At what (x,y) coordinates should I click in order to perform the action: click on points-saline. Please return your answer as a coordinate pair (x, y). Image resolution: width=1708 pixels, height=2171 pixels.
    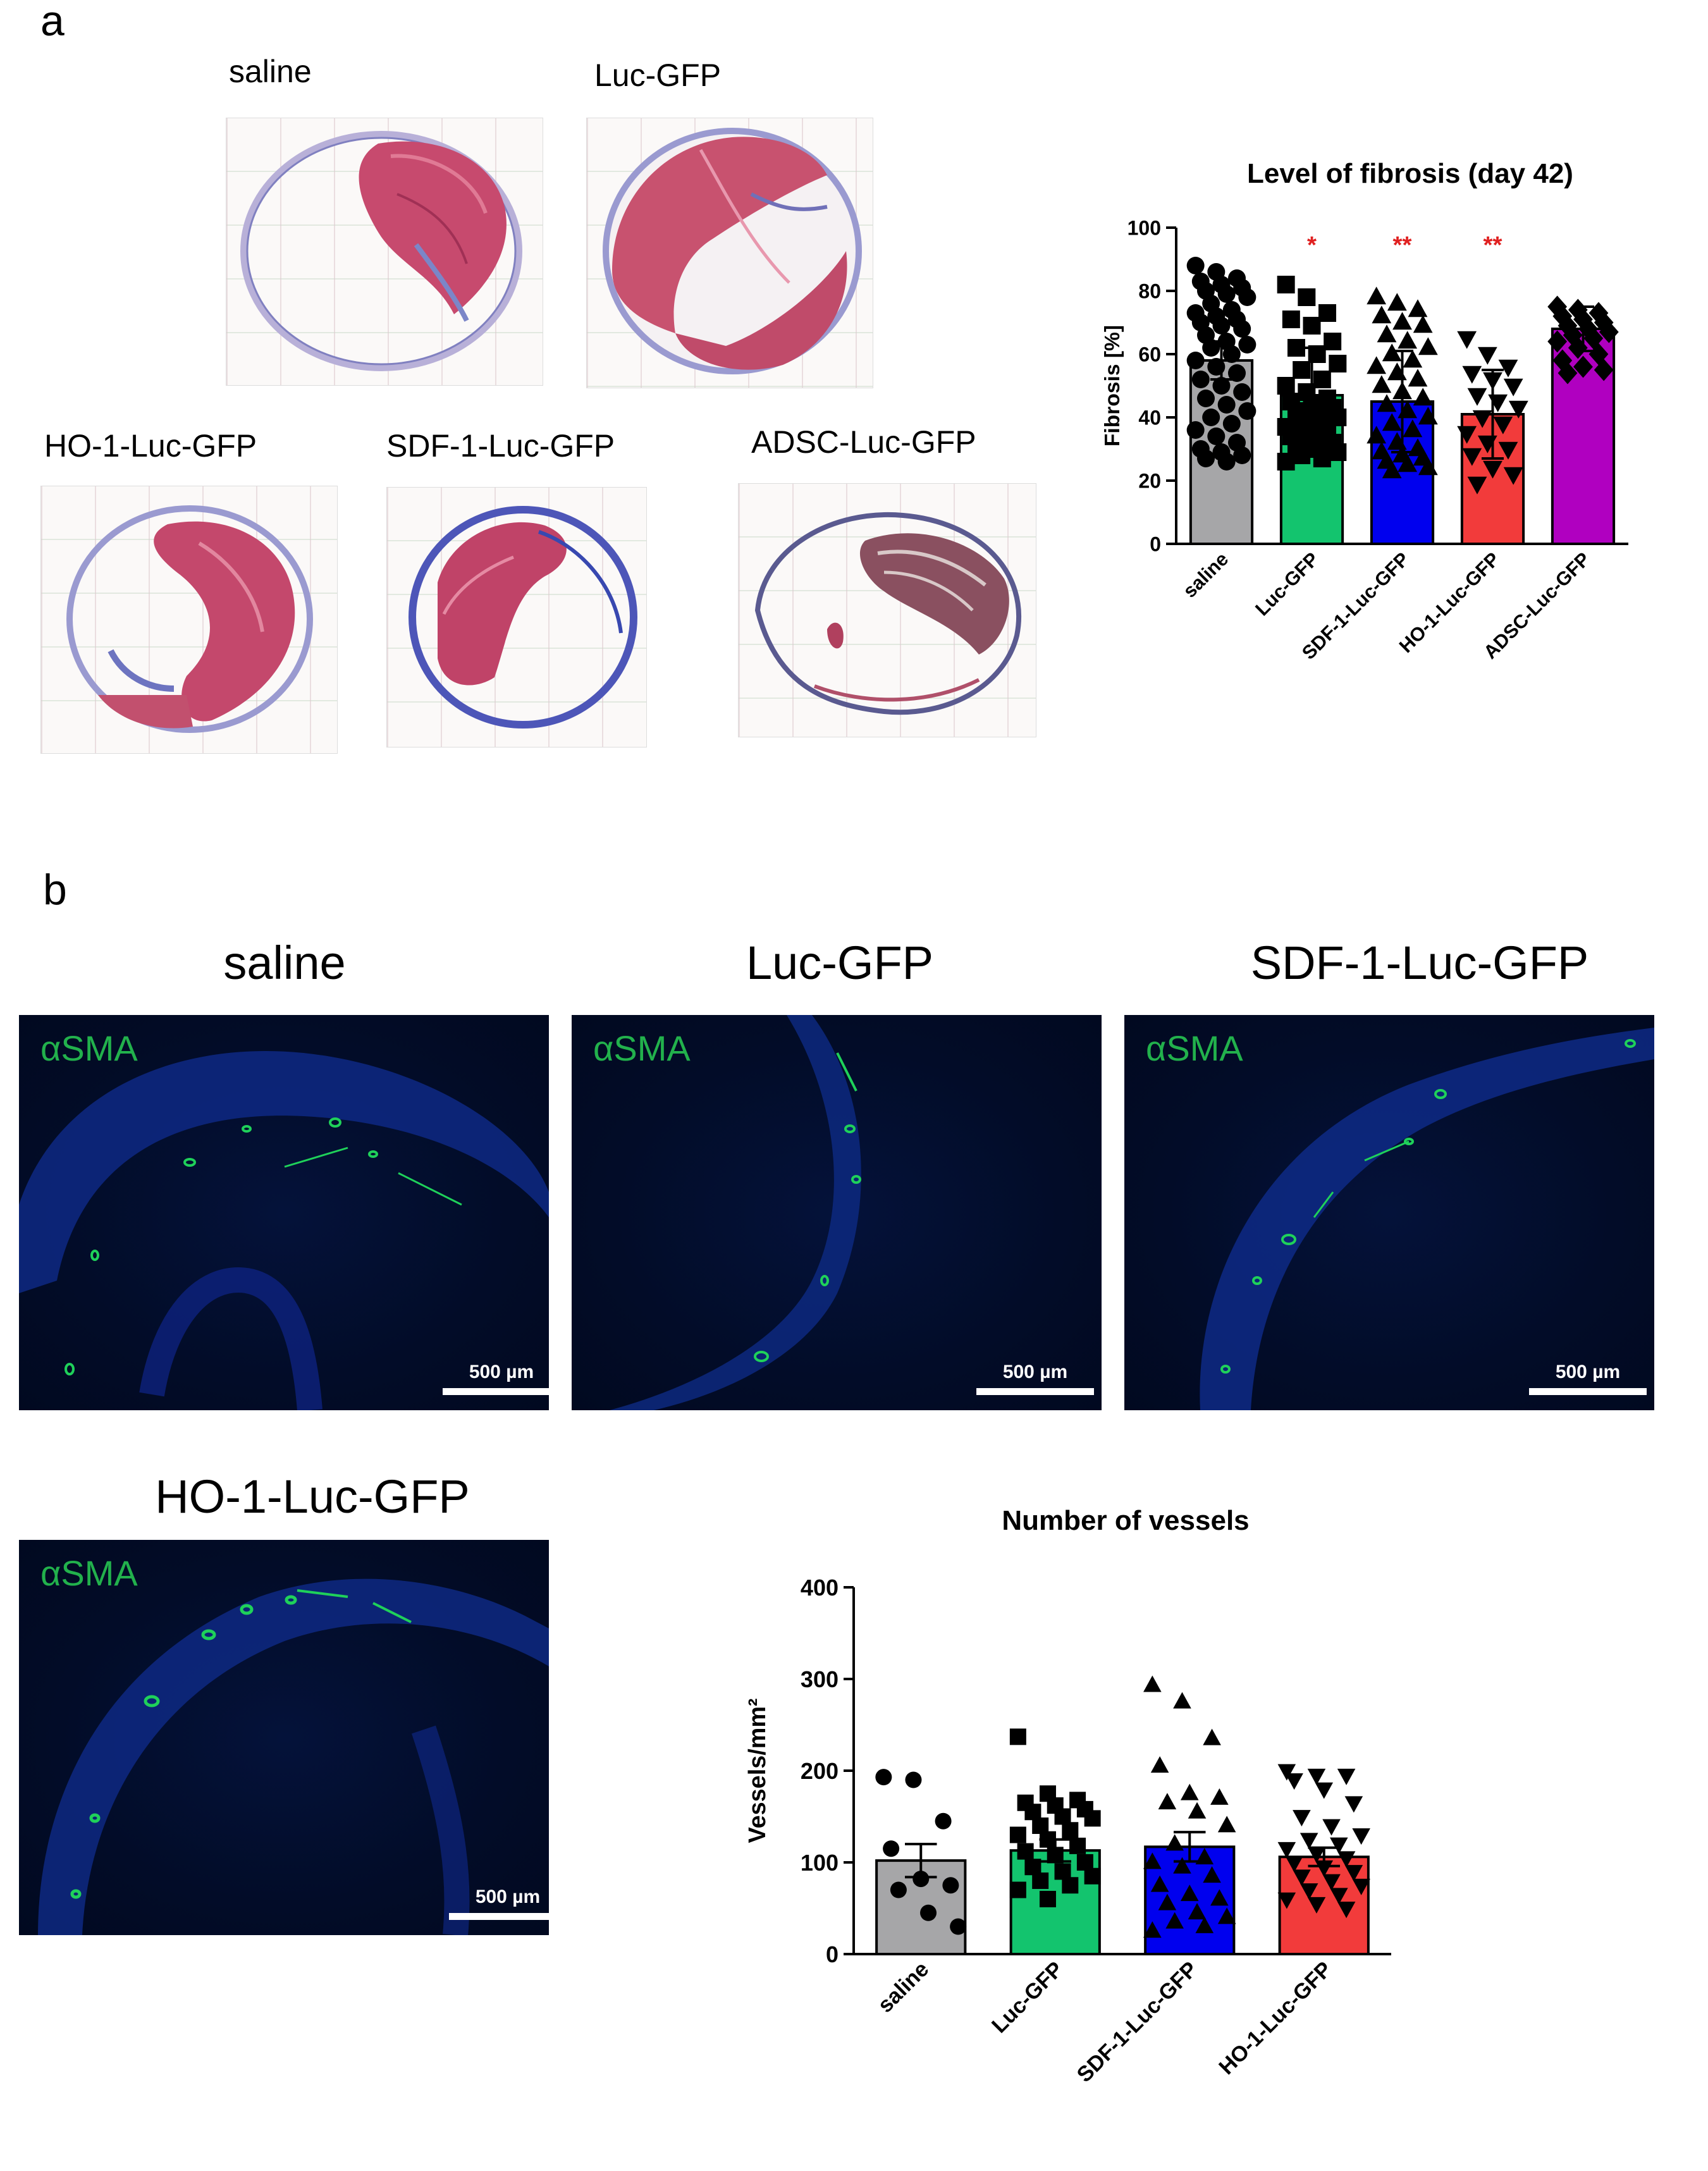
    Looking at the image, I should click on (1221, 364).